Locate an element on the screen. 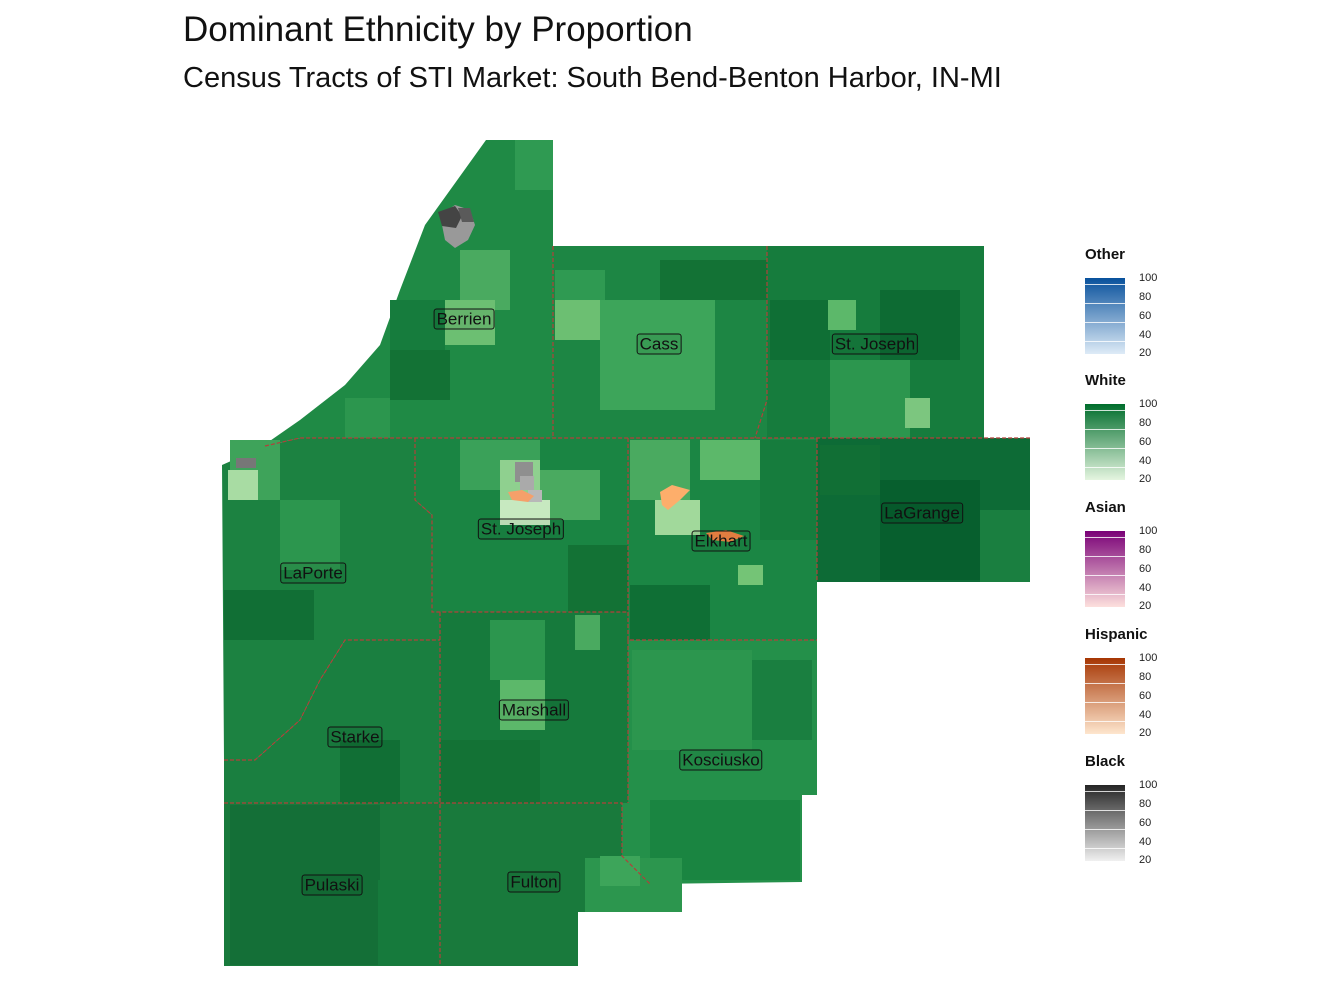  county-laporte is located at coordinates (331, 599).